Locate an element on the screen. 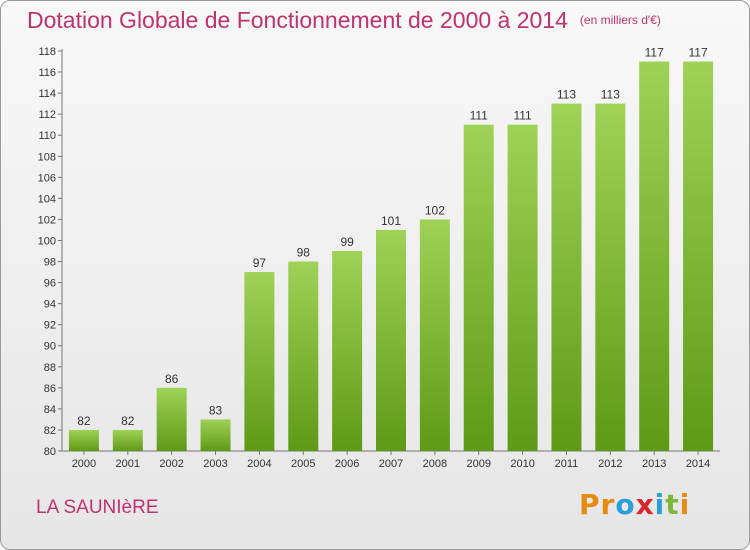  logo-letter: P is located at coordinates (590, 504).